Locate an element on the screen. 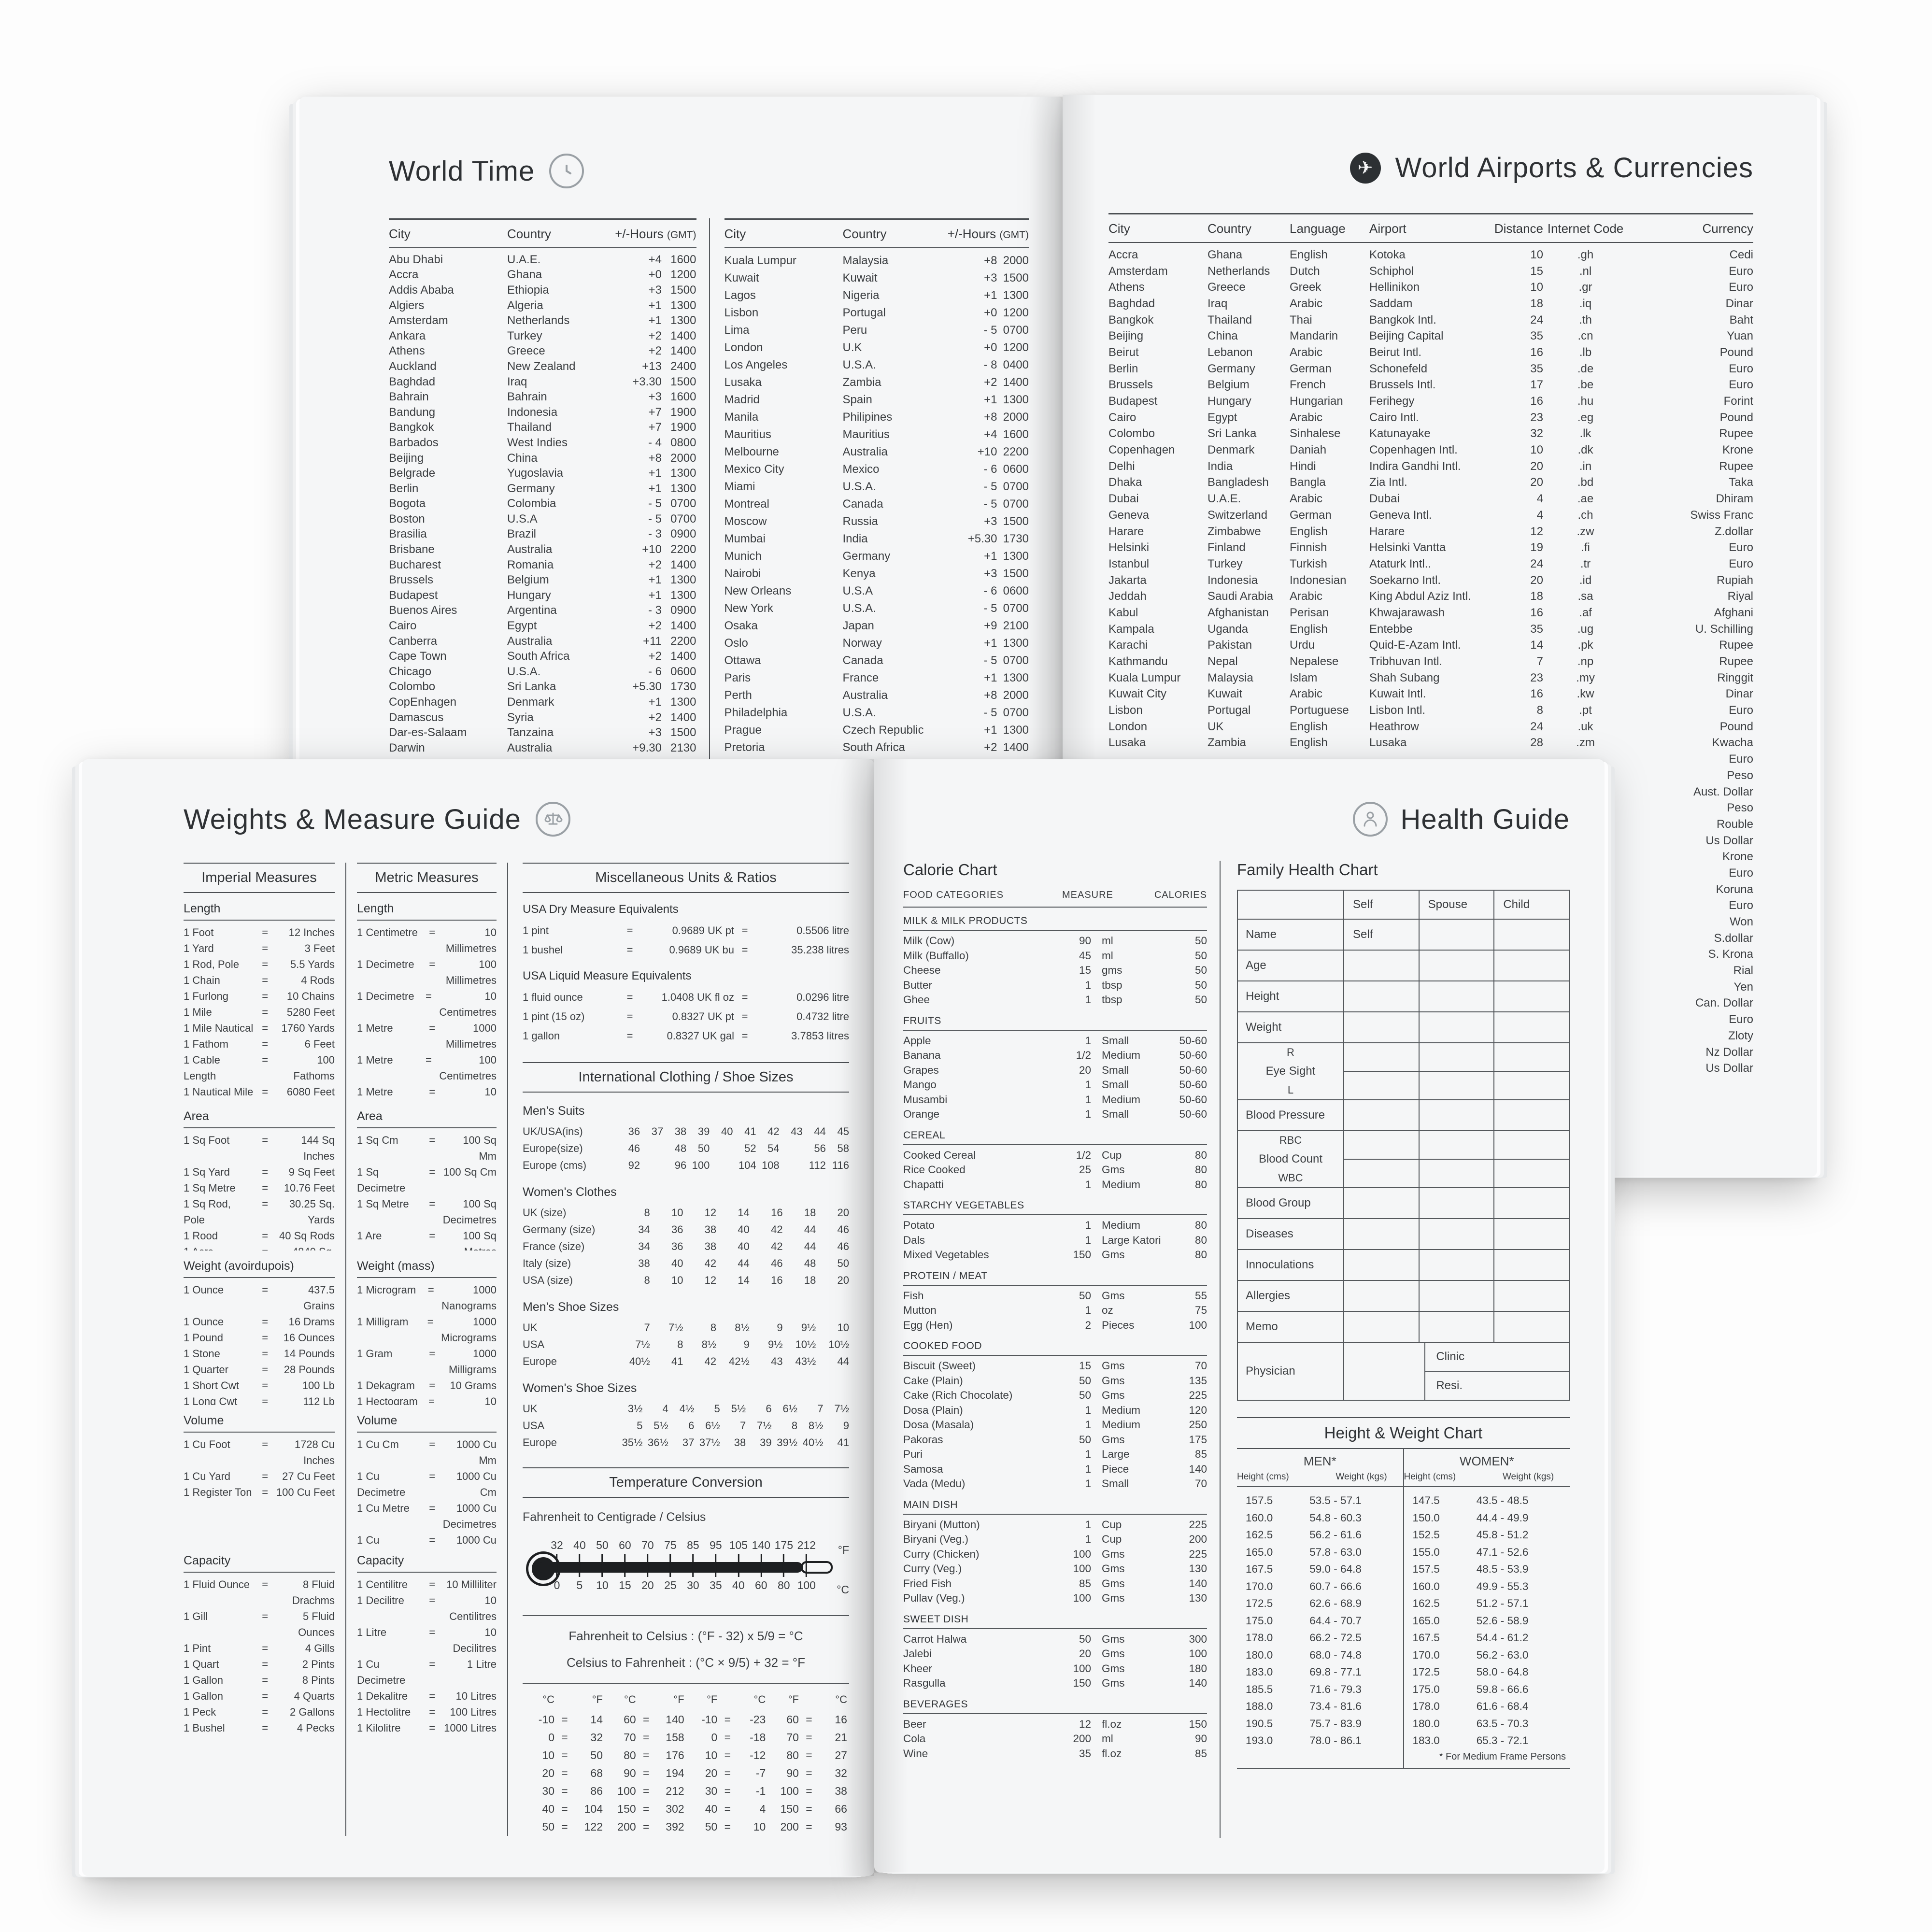 The height and width of the screenshot is (1932, 1932). currency-cell: Krone is located at coordinates (1737, 857).